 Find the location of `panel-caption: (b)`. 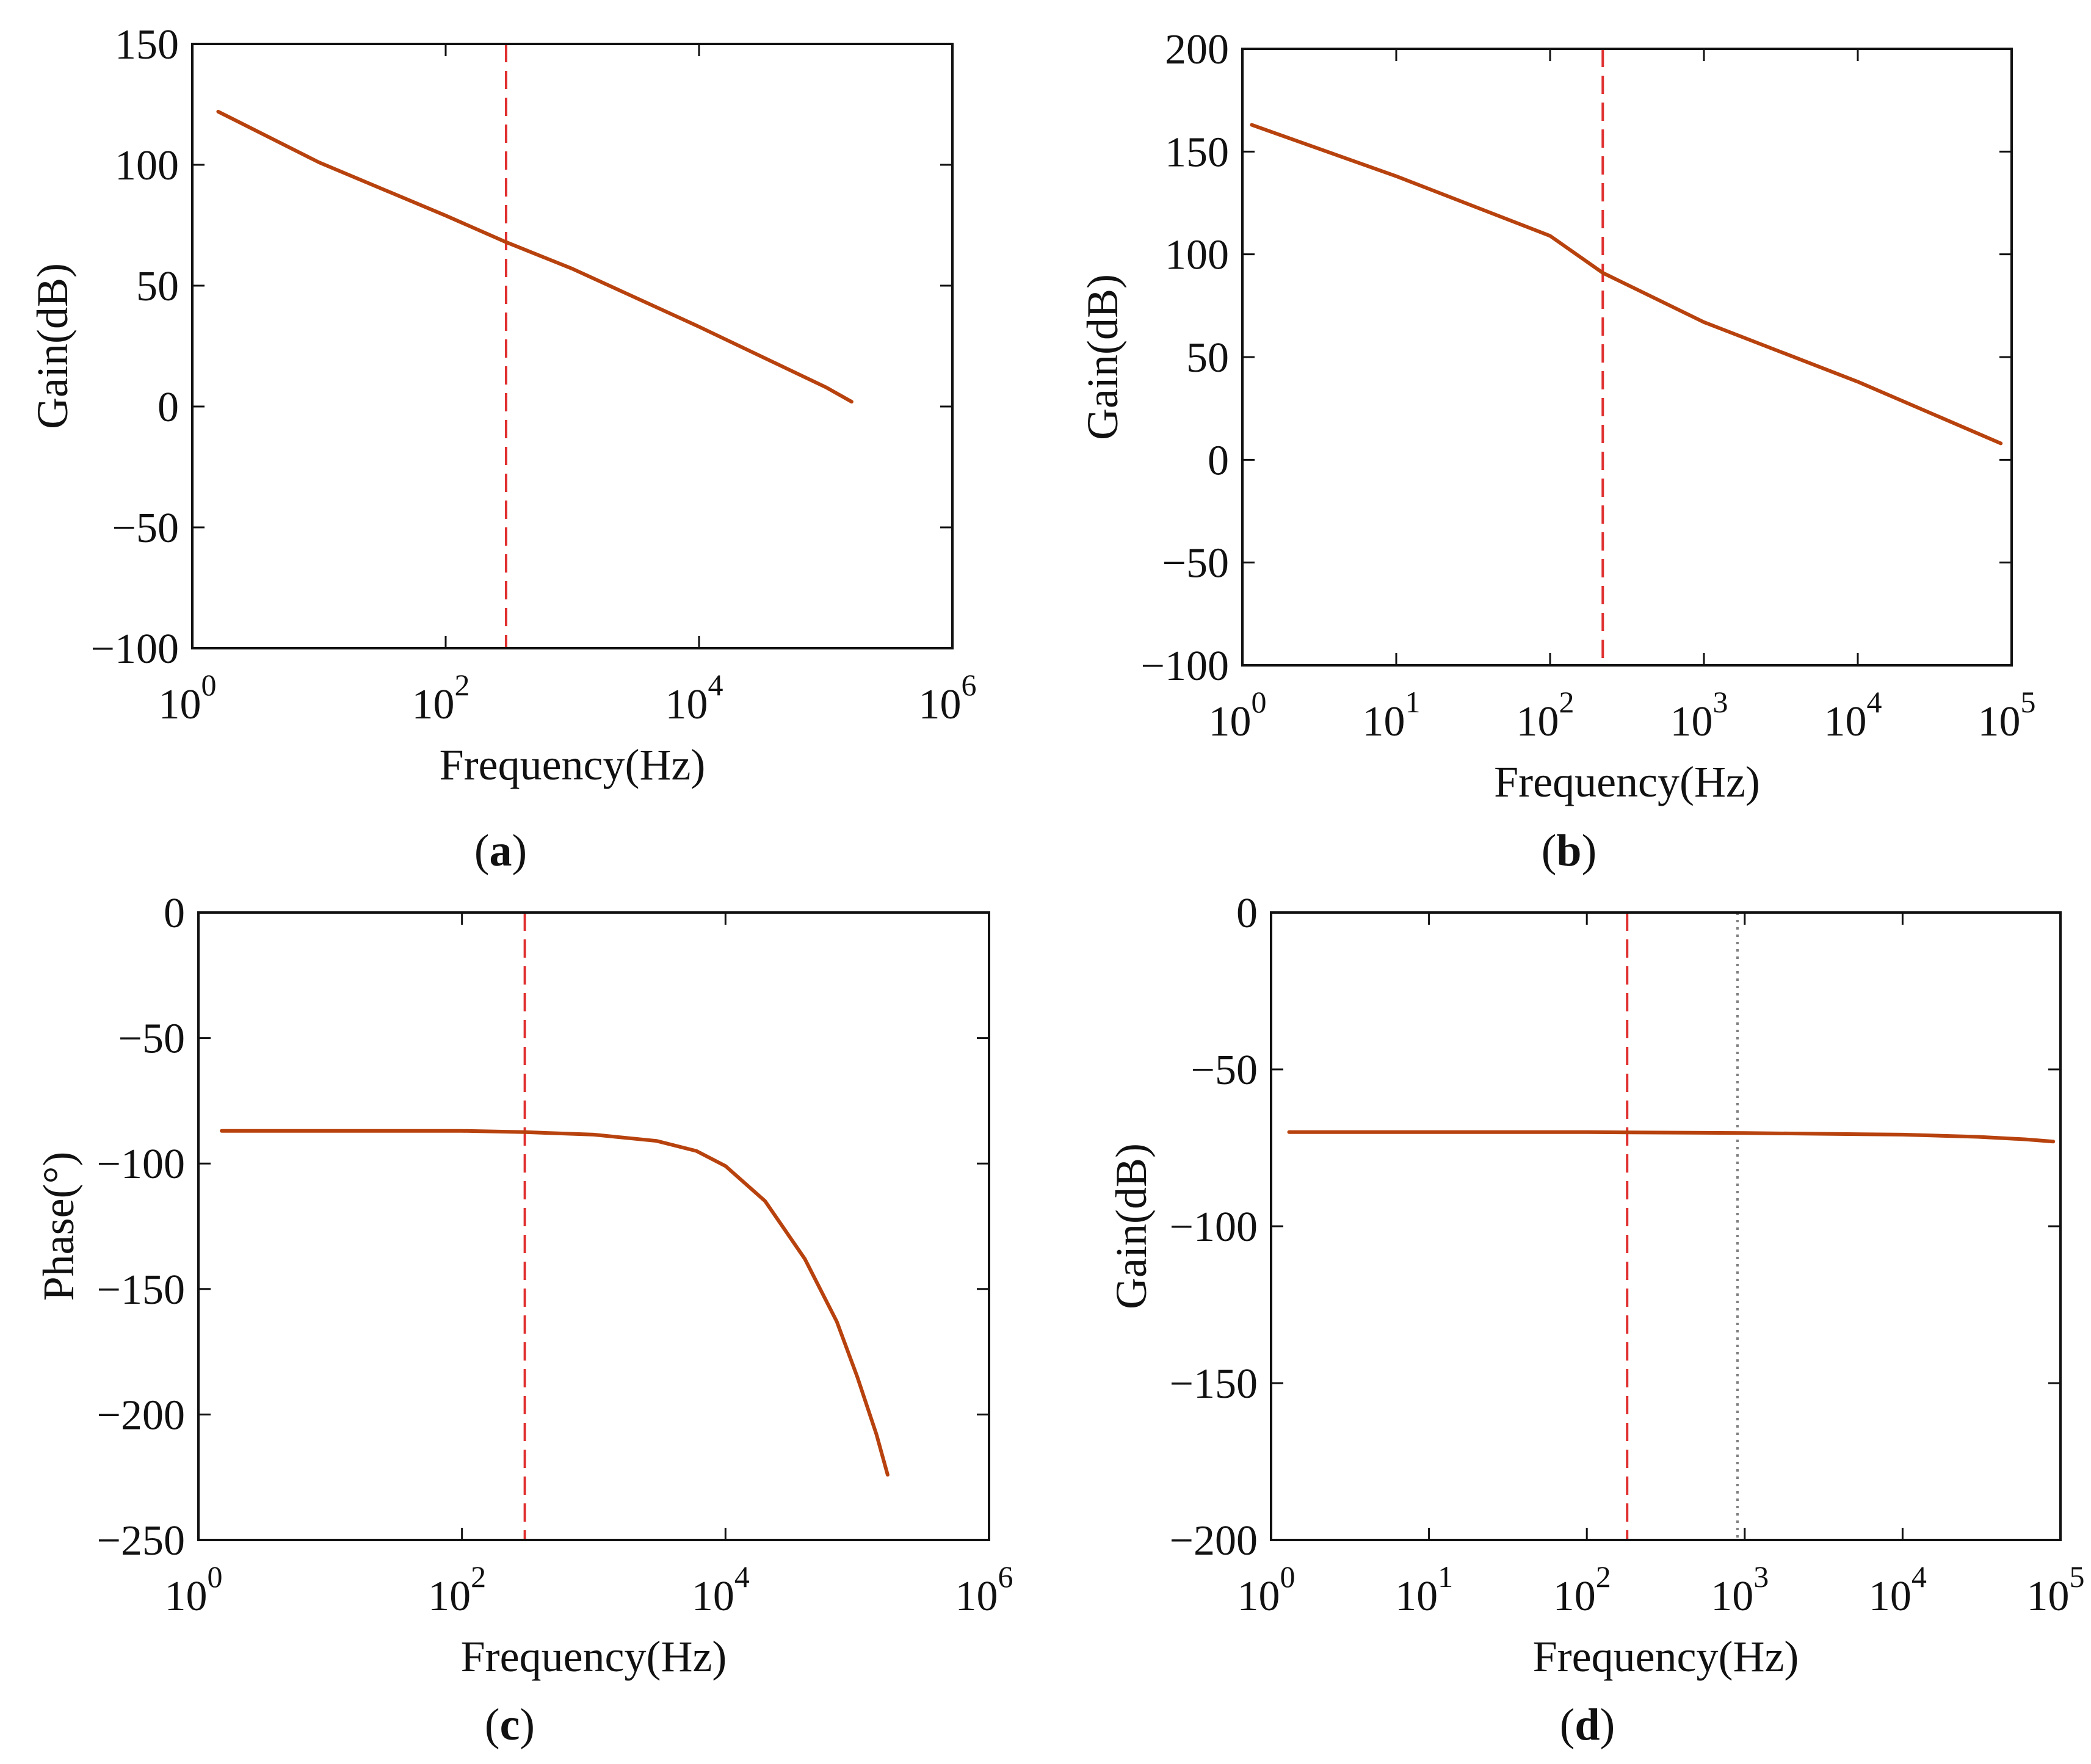

panel-caption: (b) is located at coordinates (1569, 851).